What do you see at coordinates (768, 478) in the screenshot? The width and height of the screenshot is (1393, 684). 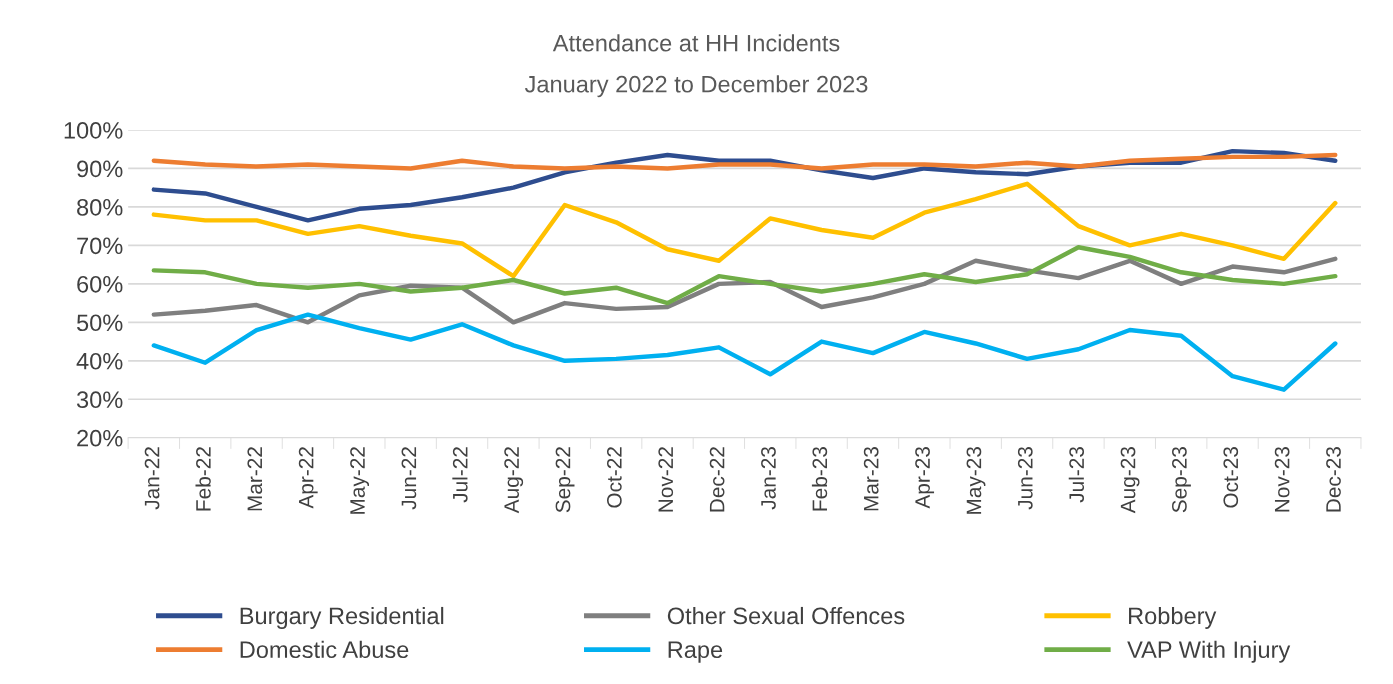 I see `x-tick-label: Jan-23` at bounding box center [768, 478].